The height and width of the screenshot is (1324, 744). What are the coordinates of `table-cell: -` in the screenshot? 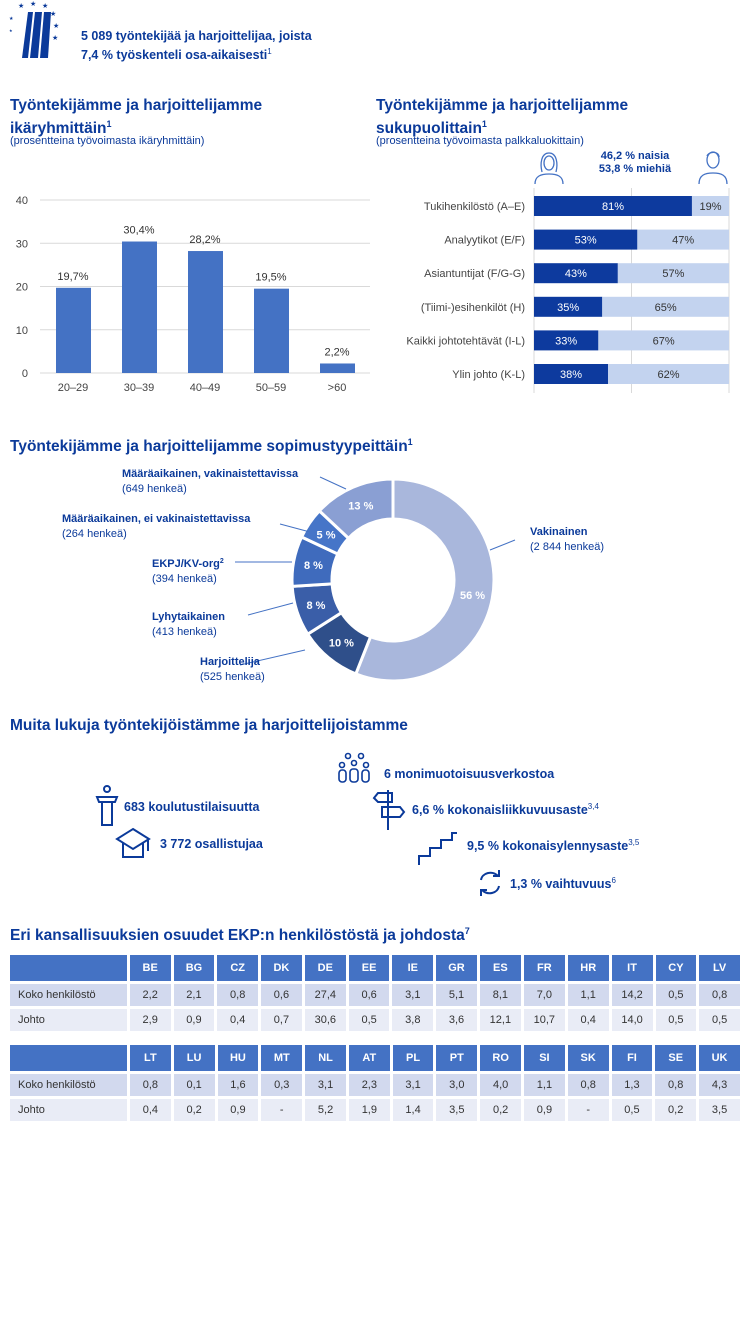 It's located at (282, 1110).